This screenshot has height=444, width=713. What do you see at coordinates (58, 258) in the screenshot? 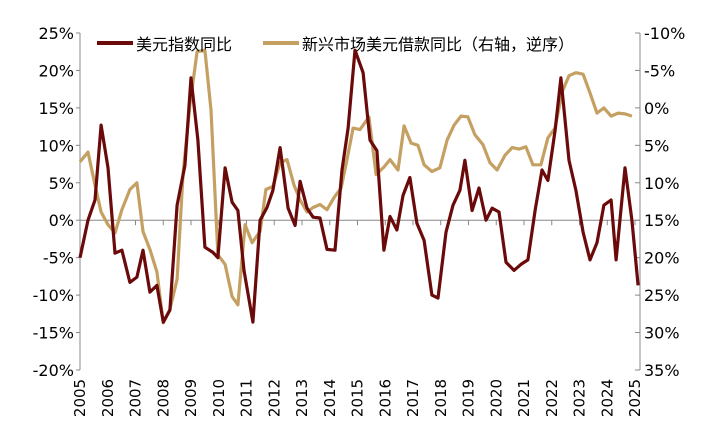
I see `left-tick-label: -5%` at bounding box center [58, 258].